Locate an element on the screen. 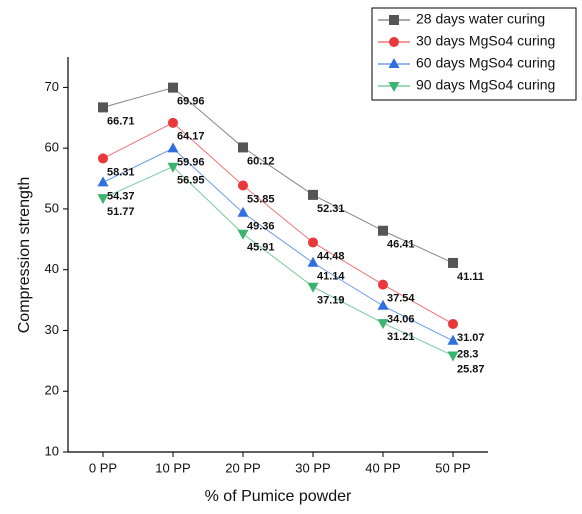 This screenshot has height=514, width=582. x-tick-label: 10 PP is located at coordinates (172, 467).